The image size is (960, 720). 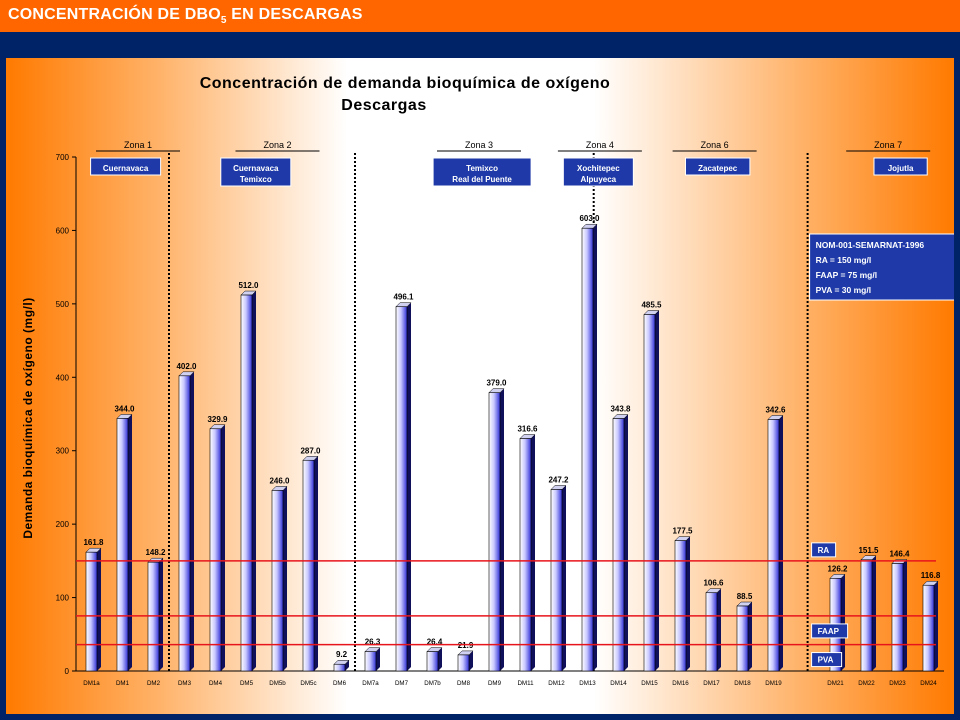 I want to click on town-box: Cuernavaca Temixco, so click(x=256, y=172).